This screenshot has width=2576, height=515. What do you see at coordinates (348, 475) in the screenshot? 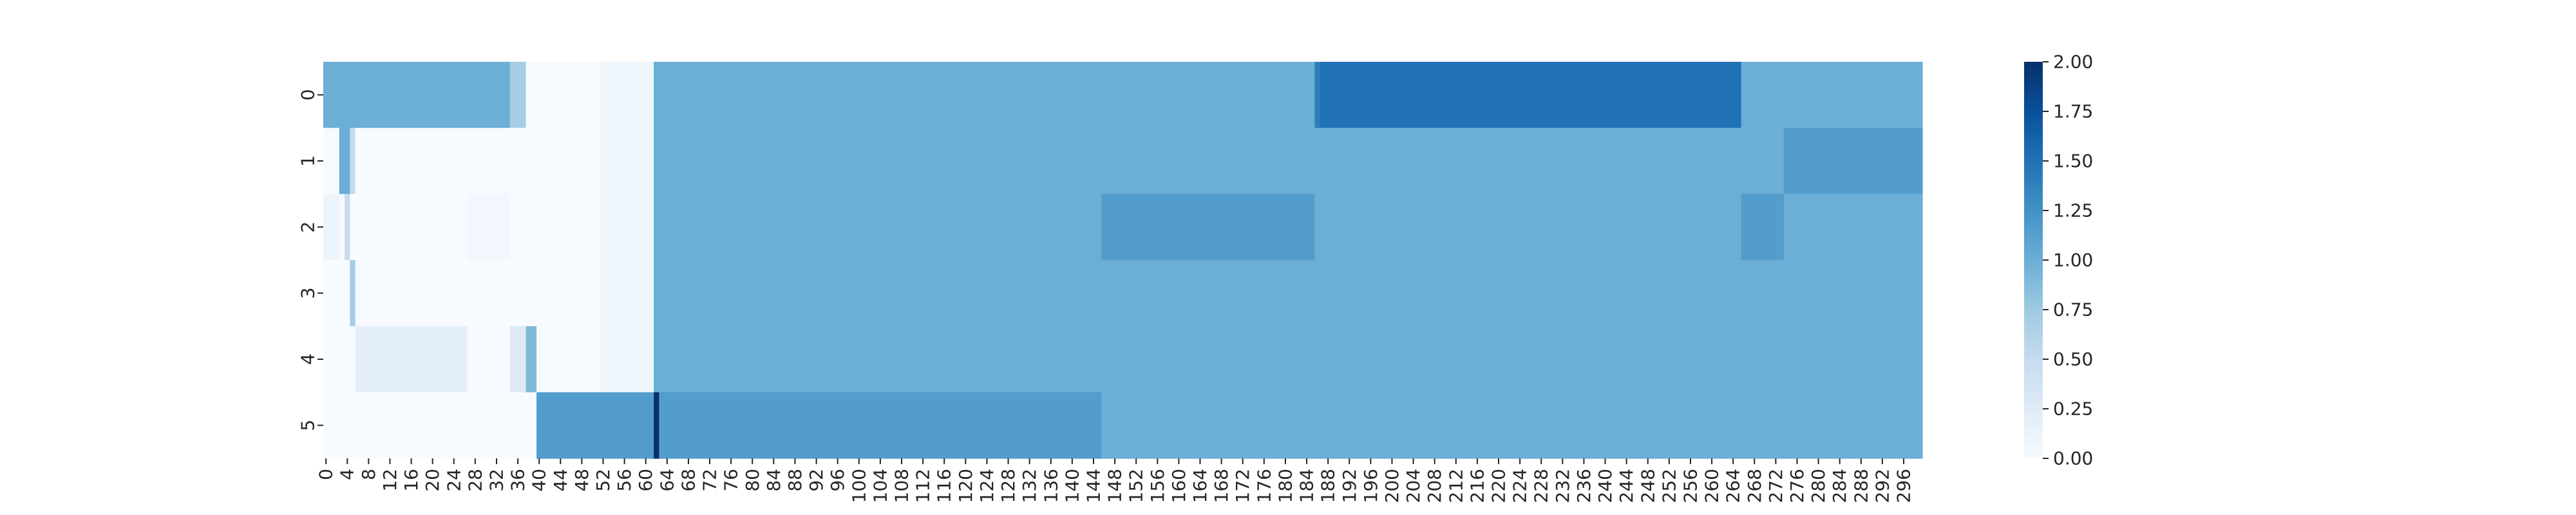
I see `x-tick-label: 4` at bounding box center [348, 475].